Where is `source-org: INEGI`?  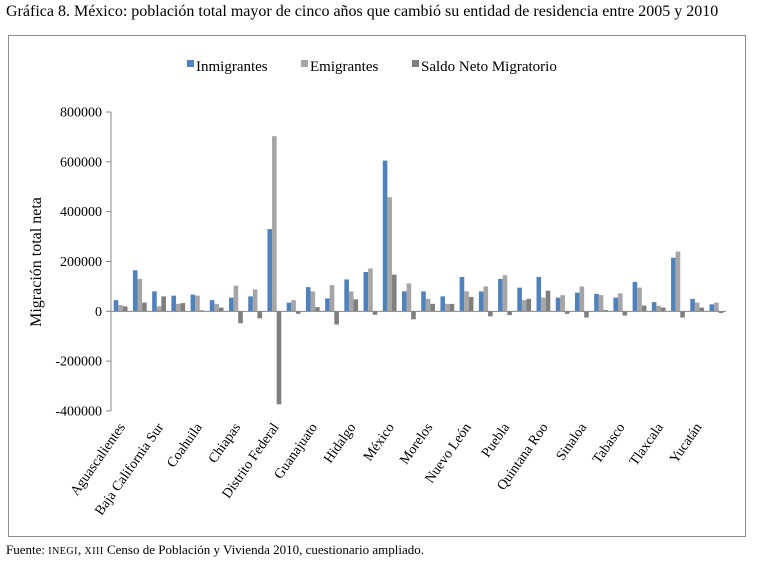
source-org: INEGI is located at coordinates (63, 551).